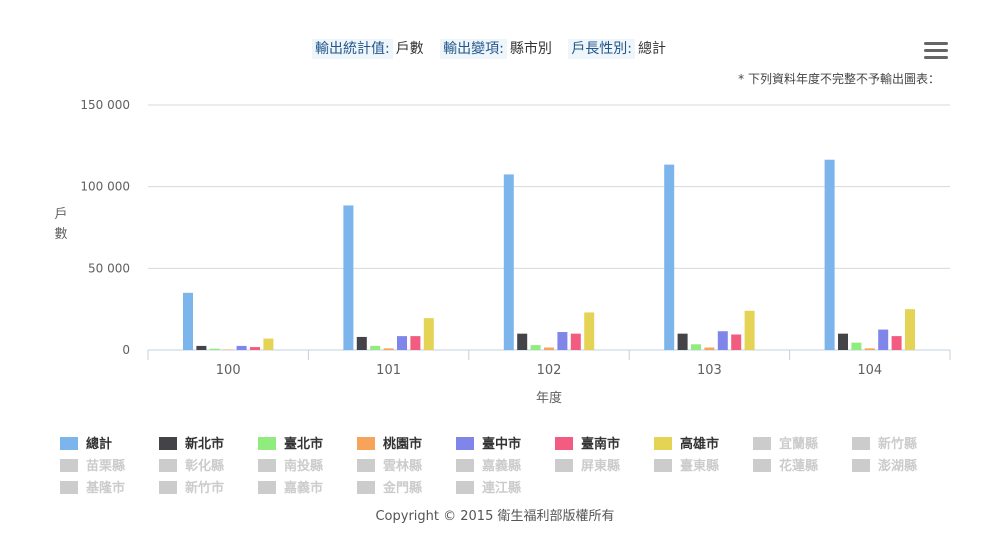  What do you see at coordinates (304, 444) in the screenshot?
I see `legend-label: 臺北市` at bounding box center [304, 444].